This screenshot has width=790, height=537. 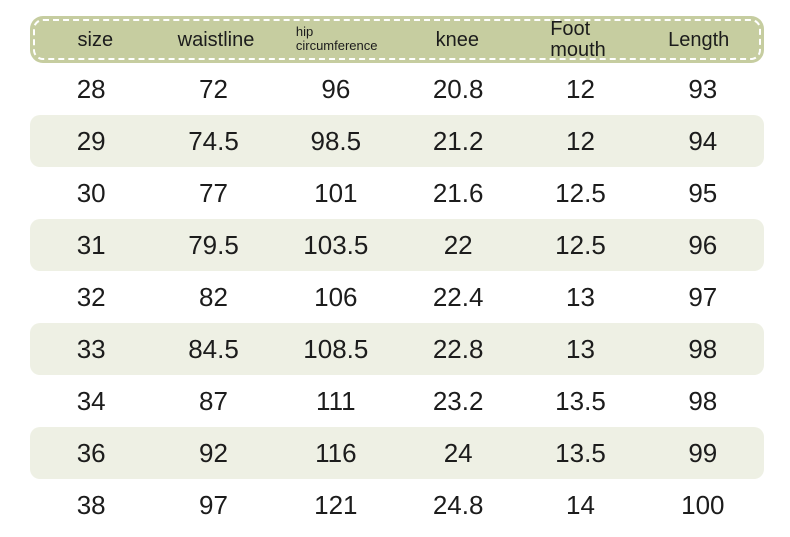 I want to click on cell-hip-circumference: 103.5, so click(x=336, y=245).